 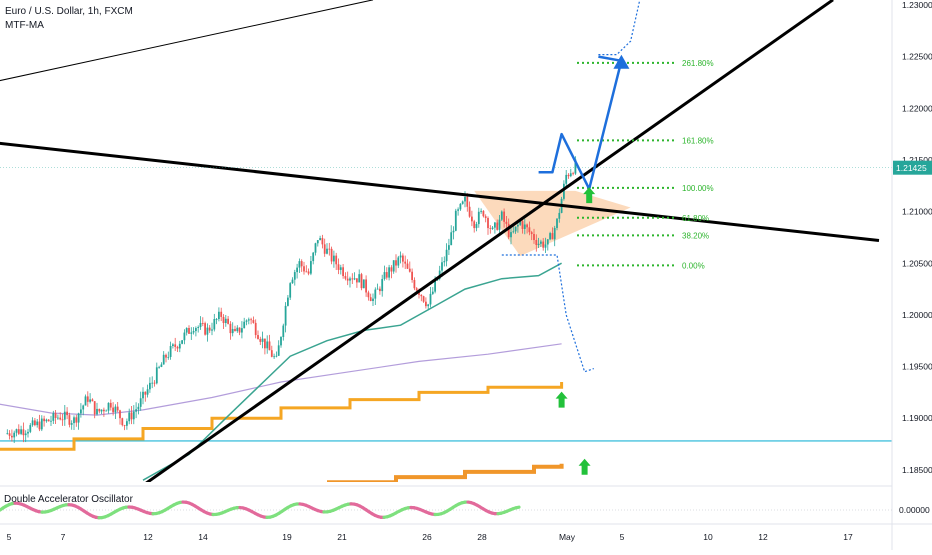 I want to click on last-price-label: 1.21425, so click(x=911, y=168).